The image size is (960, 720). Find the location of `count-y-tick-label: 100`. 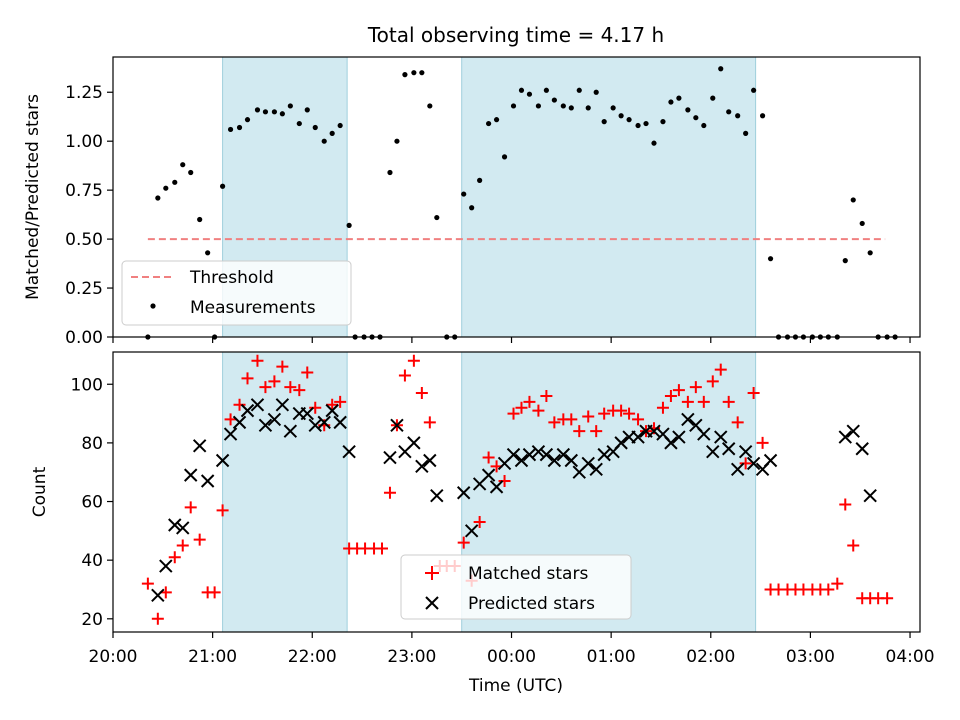

count-y-tick-label: 100 is located at coordinates (87, 385).